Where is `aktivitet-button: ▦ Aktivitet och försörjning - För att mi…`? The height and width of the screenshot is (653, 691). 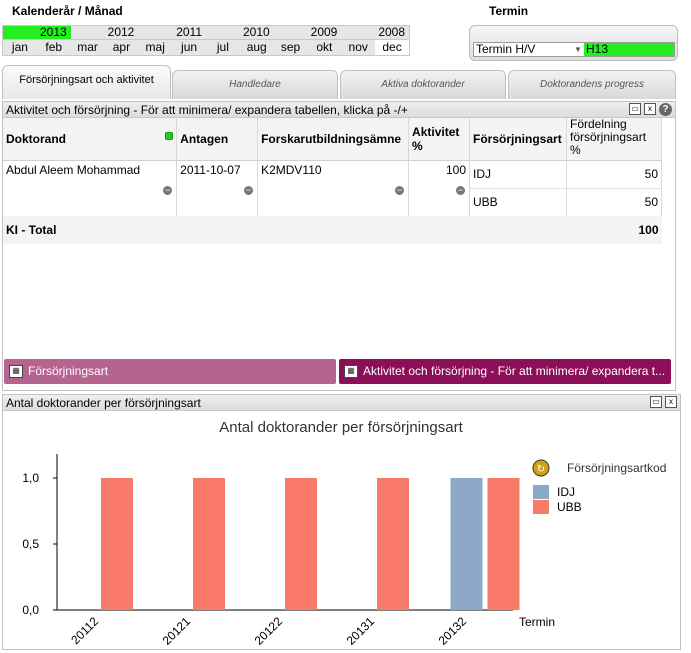
aktivitet-button: ▦ Aktivitet och försörjning - För att mi… is located at coordinates (505, 371).